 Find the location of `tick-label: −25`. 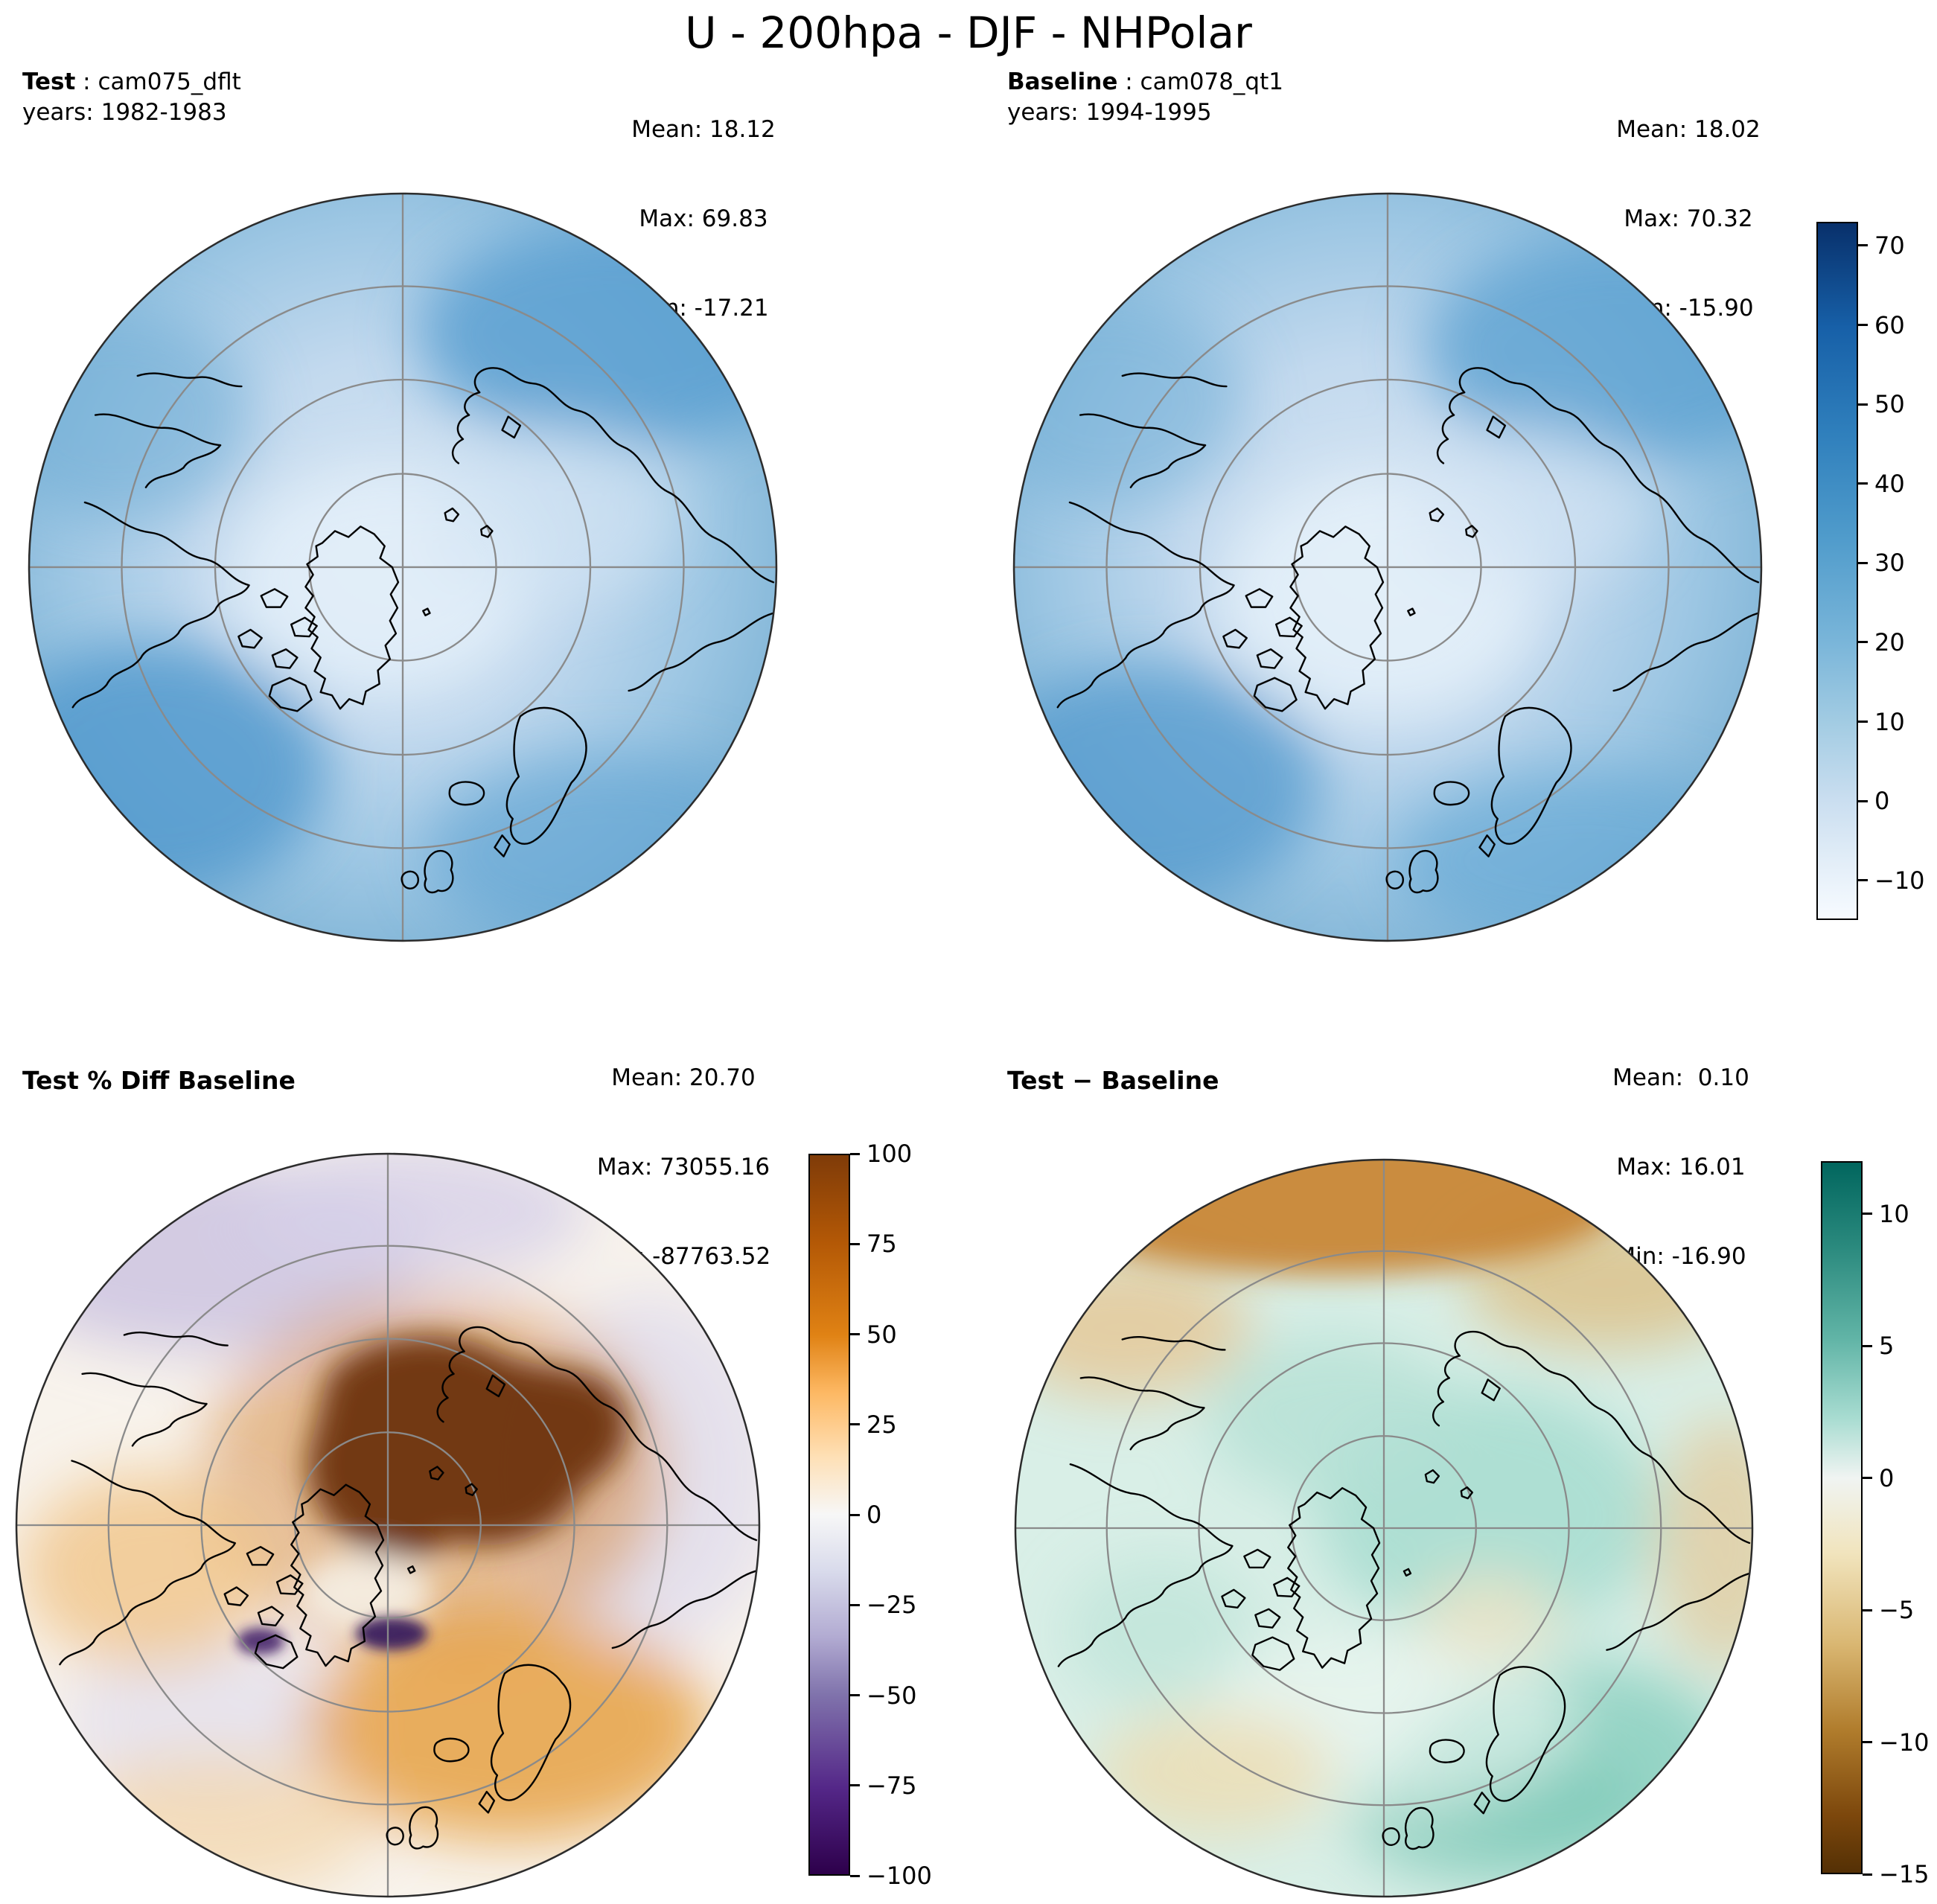

tick-label: −25 is located at coordinates (892, 1605).